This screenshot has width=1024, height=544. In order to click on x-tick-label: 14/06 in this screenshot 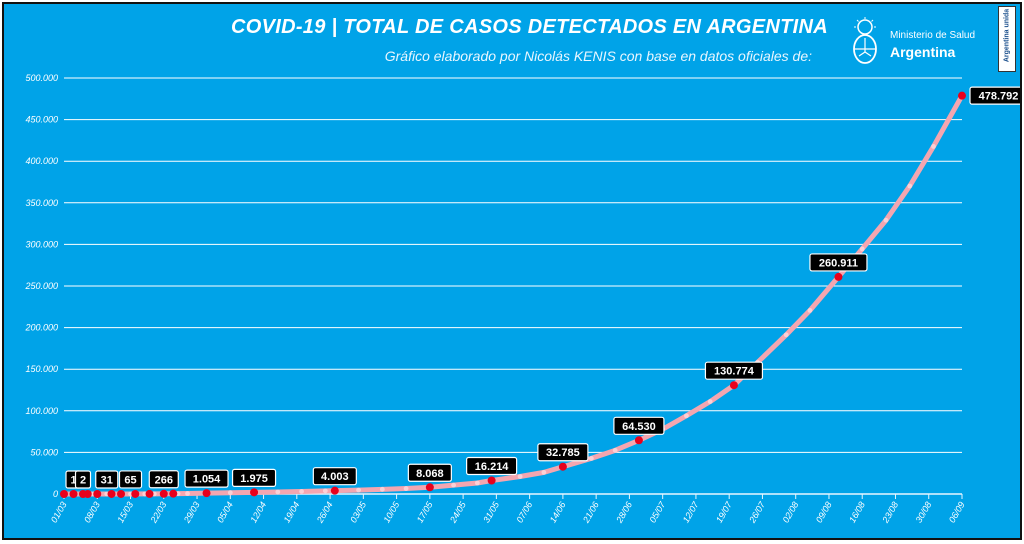, I will do `click(558, 512)`.